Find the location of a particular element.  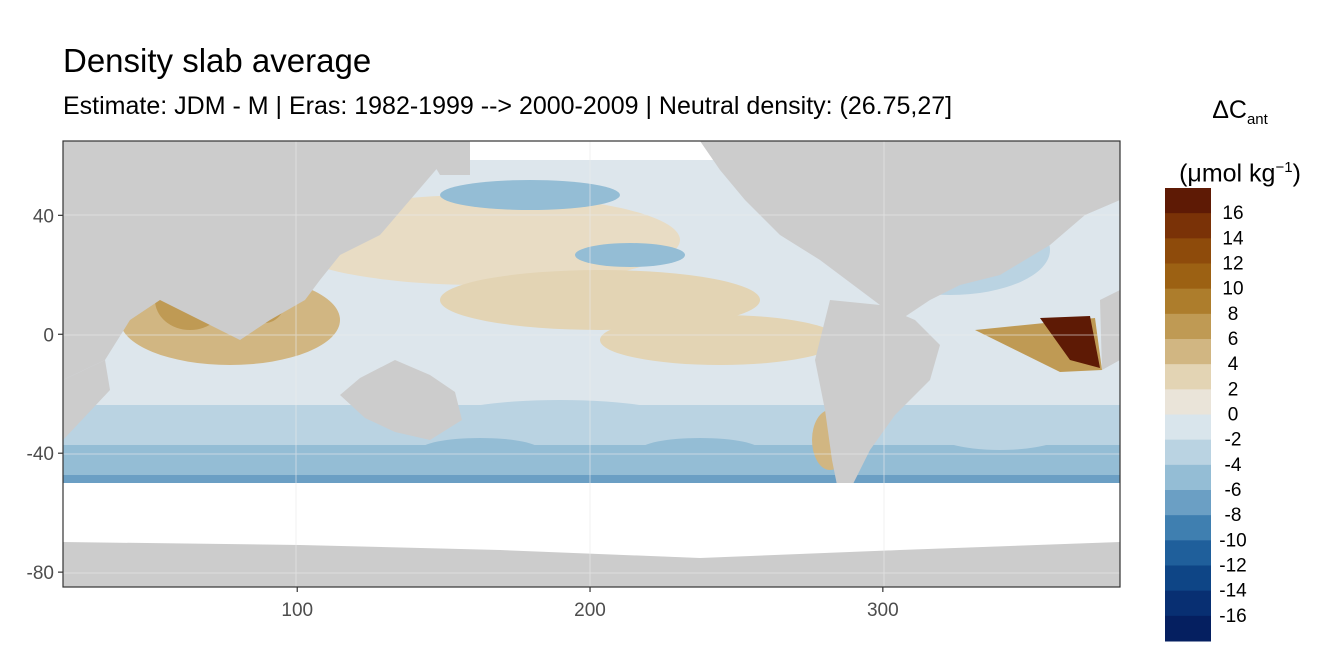

legend-unit-sup: −1 is located at coordinates (1284, 167).